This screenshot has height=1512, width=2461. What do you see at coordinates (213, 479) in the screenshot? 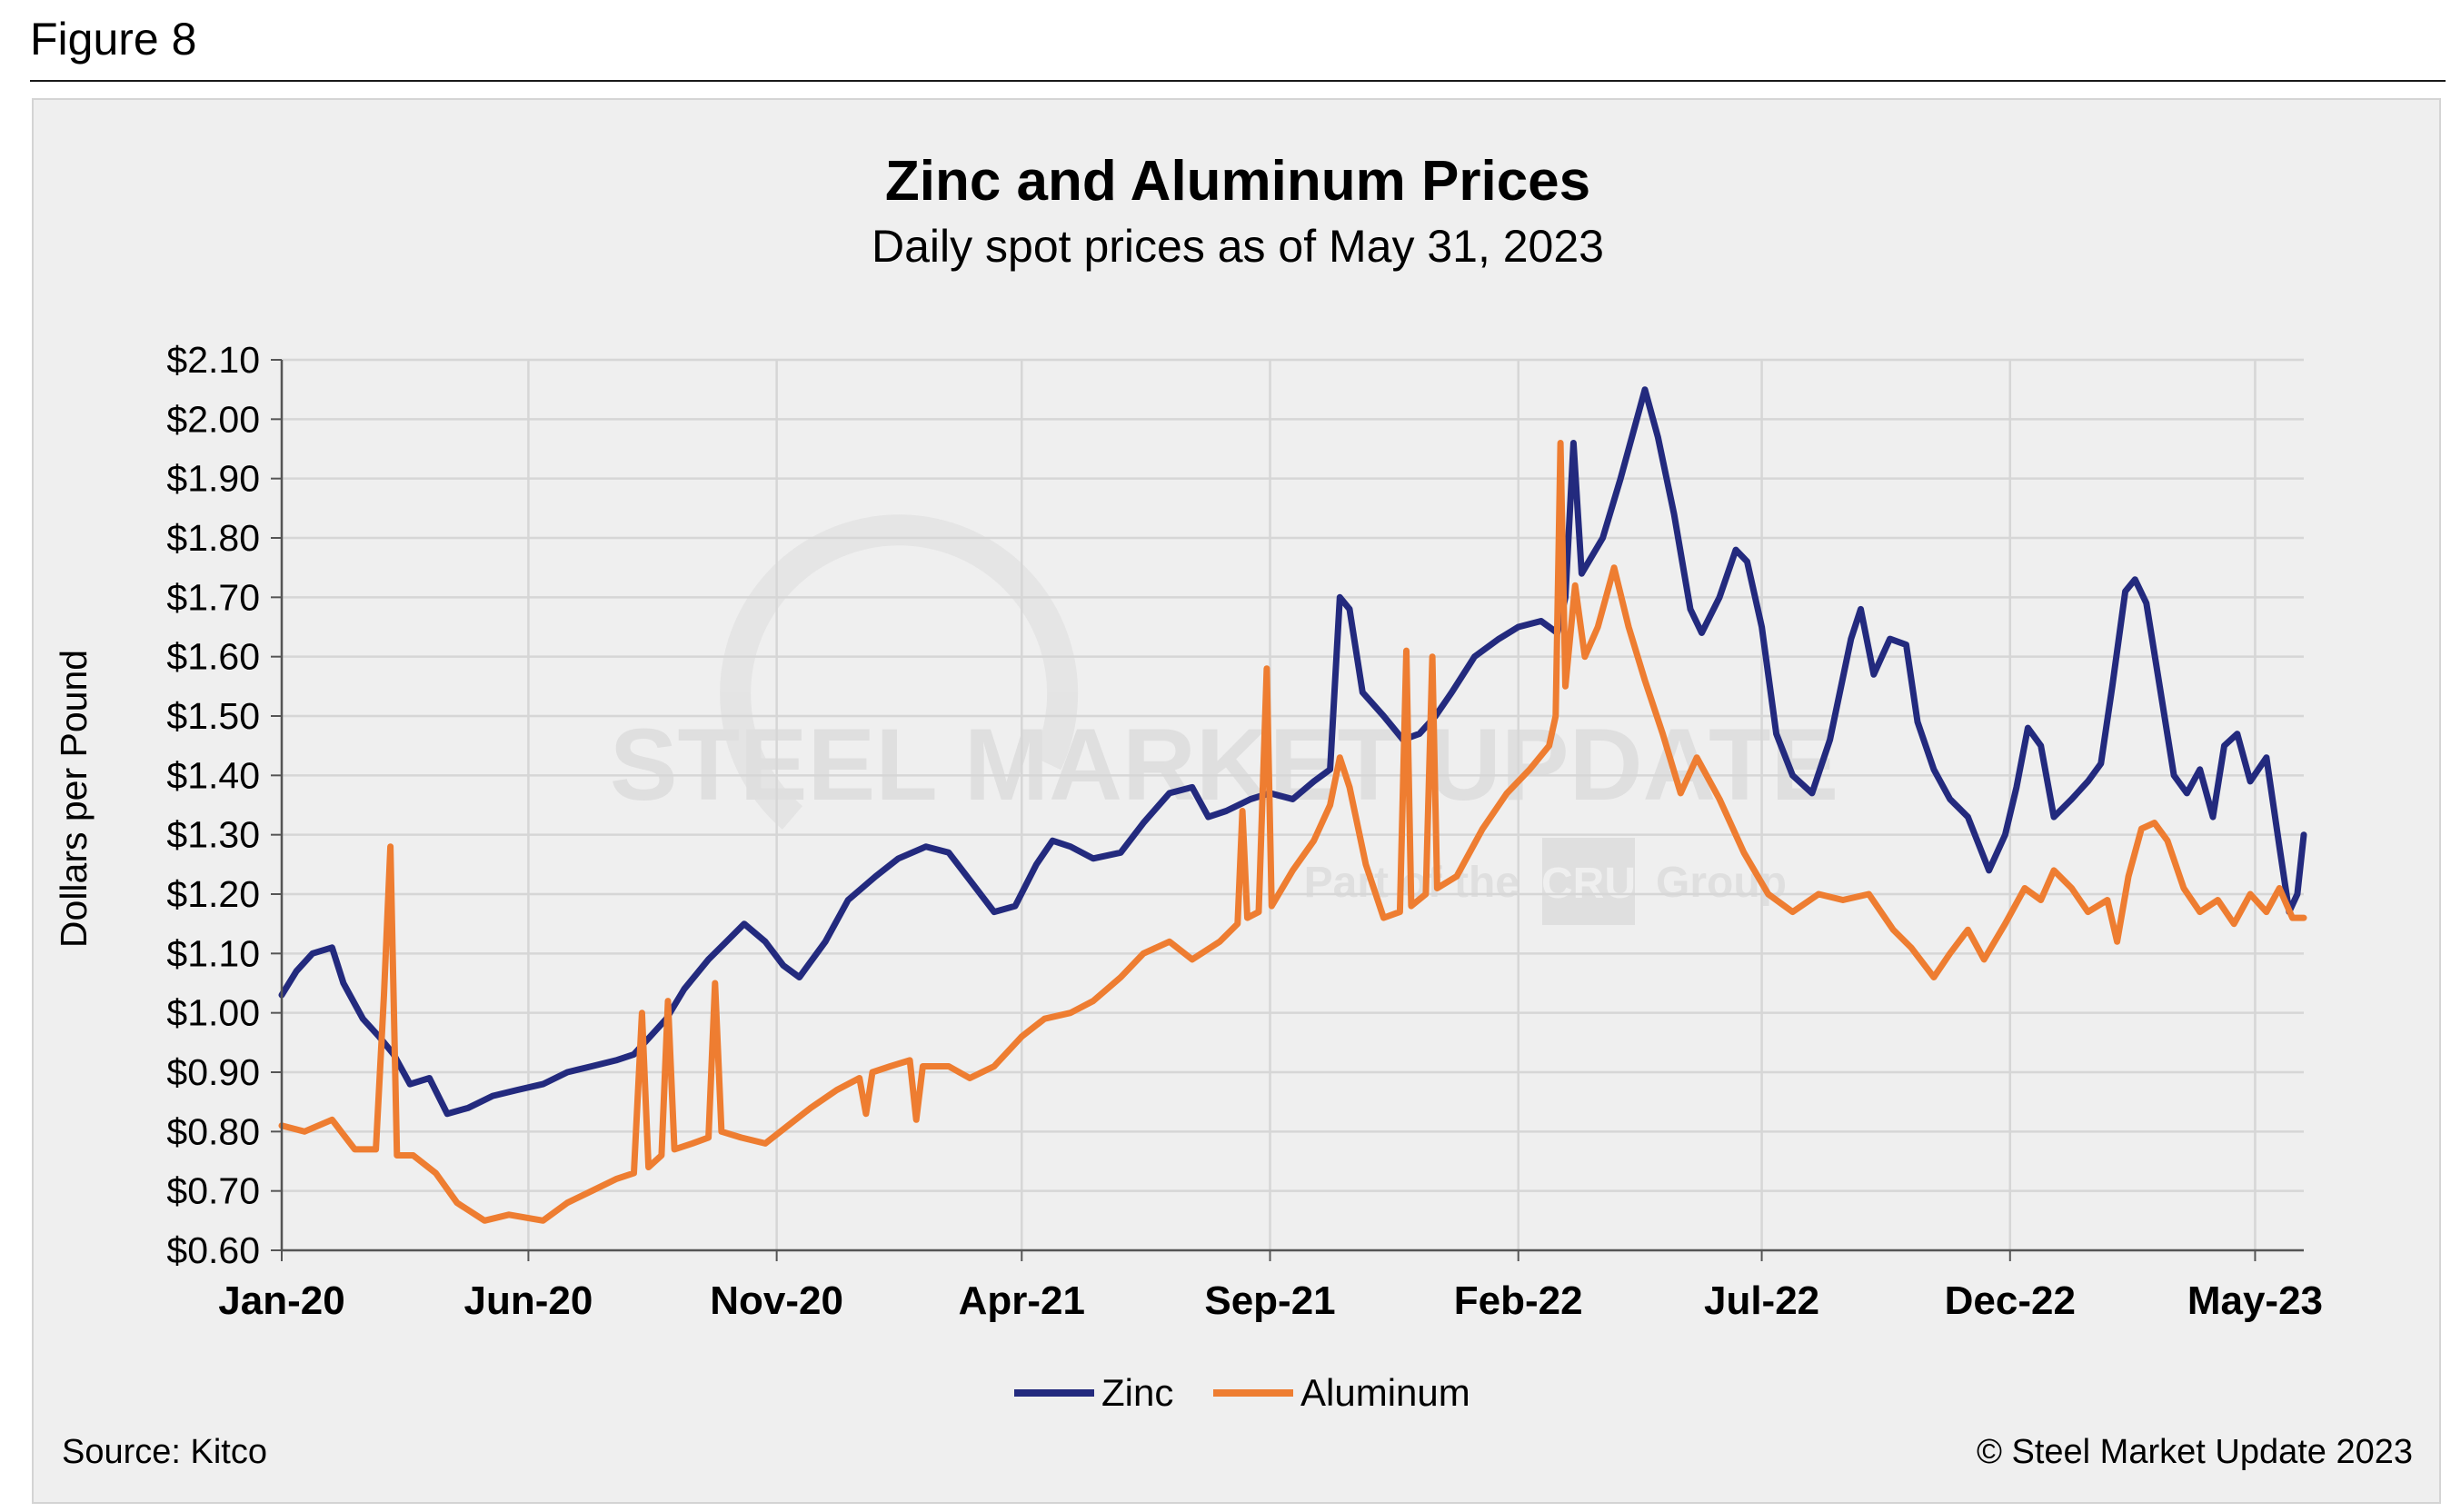
I see `y-tick-label: $1.90` at bounding box center [213, 479].